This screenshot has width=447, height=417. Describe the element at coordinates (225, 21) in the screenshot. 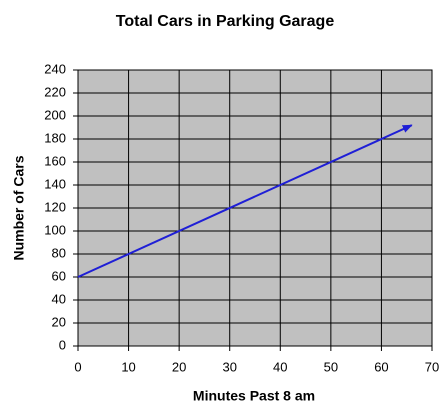

I see `chart-title: Total Cars in Parking Garage` at that location.